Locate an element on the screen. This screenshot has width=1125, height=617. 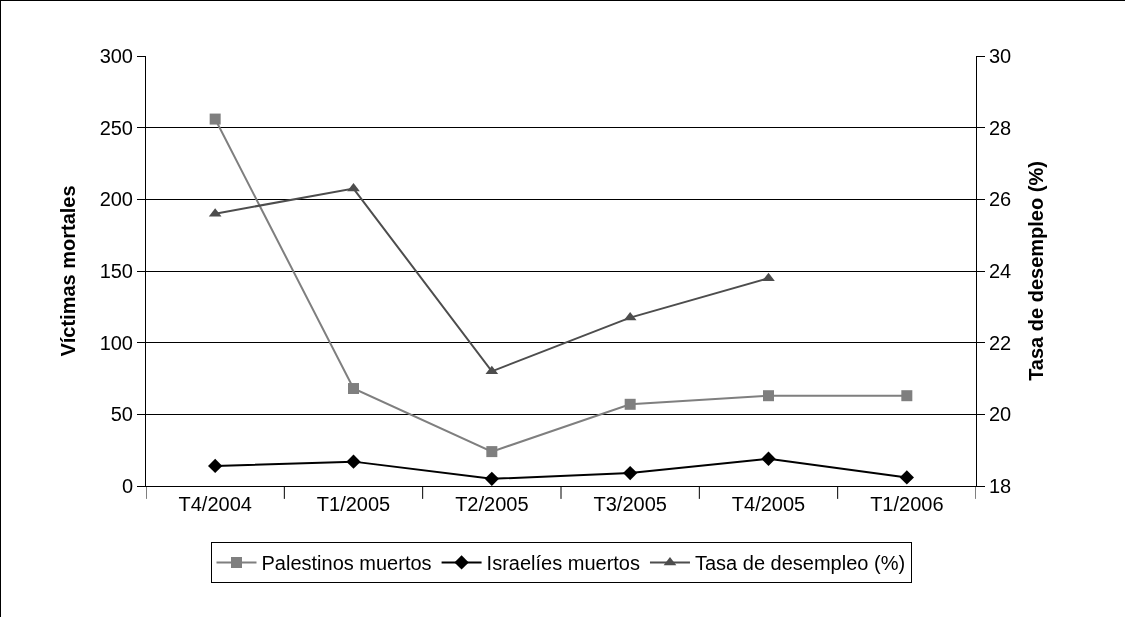
x-tick-label: T3/2005 is located at coordinates (630, 504).